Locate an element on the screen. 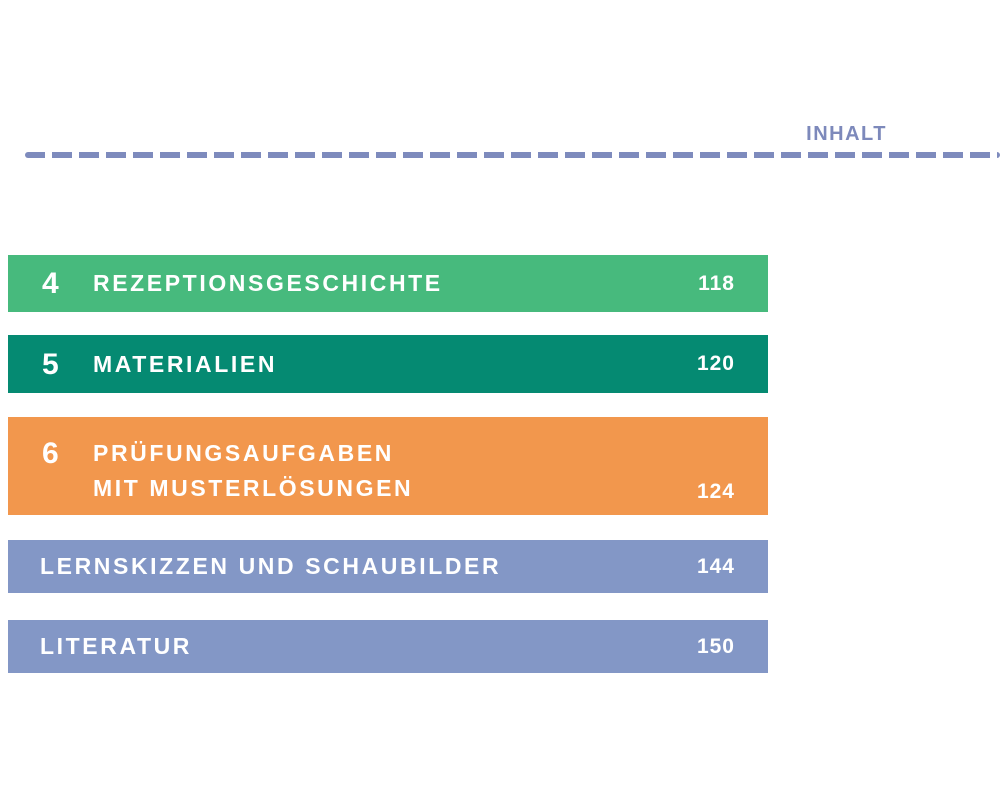  toc-row-lernskizzen: LERNSKIZZEN UND SCHAUBILDER 144 is located at coordinates (388, 566).